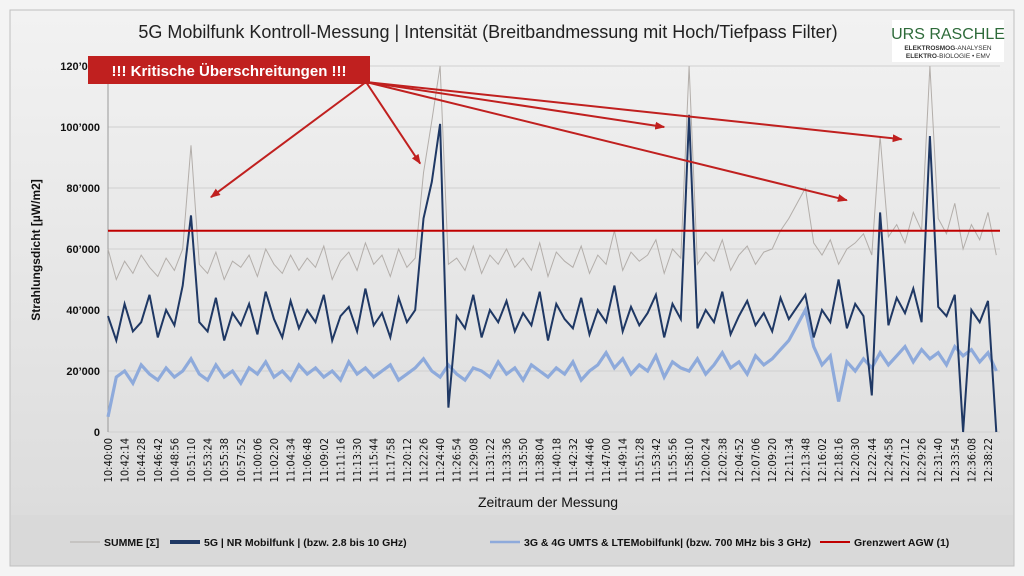 The height and width of the screenshot is (576, 1024). I want to click on x-tick-label: 10:44:28, so click(141, 460).